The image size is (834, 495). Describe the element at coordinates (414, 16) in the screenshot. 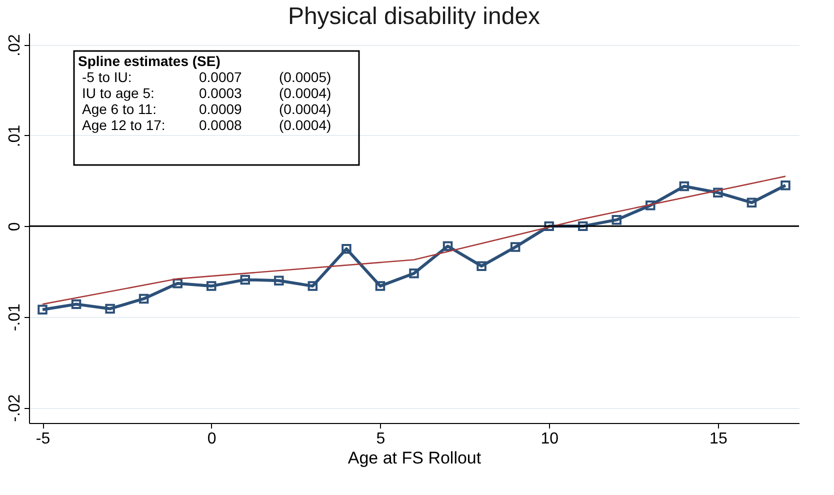

I see `chart-title: Physical disability index` at that location.